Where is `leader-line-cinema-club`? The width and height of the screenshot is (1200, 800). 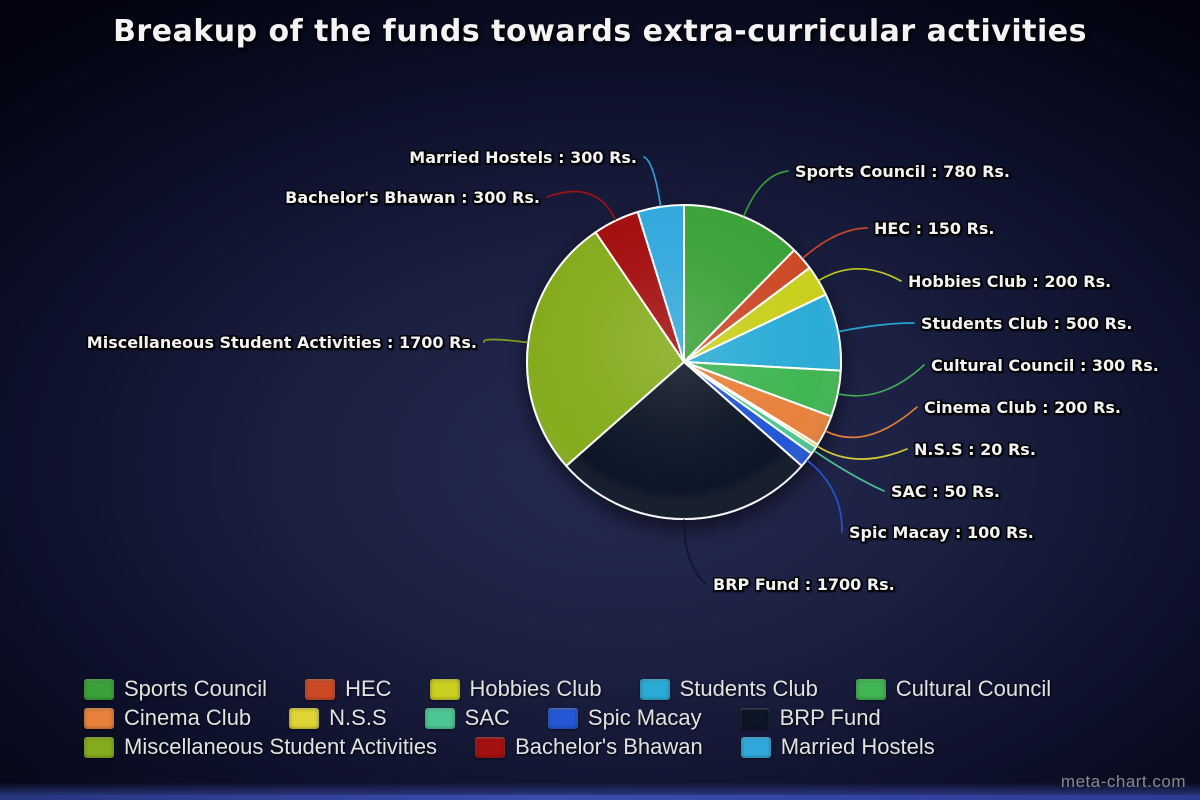 leader-line-cinema-club is located at coordinates (871, 422).